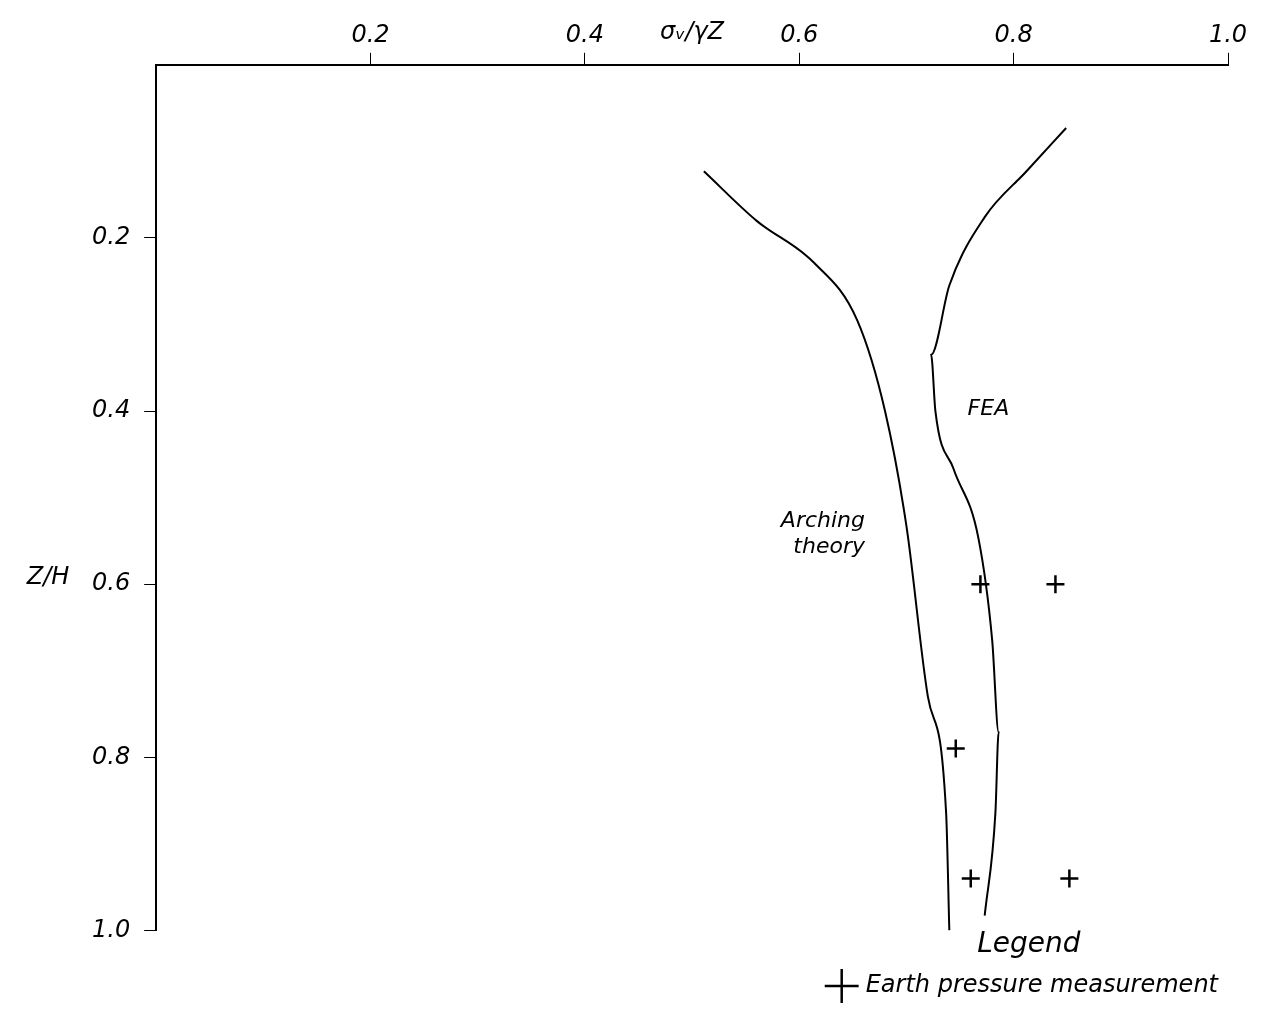 This screenshot has width=1269, height=1034. What do you see at coordinates (799, 33) in the screenshot?
I see `x-tick-label: 0.6` at bounding box center [799, 33].